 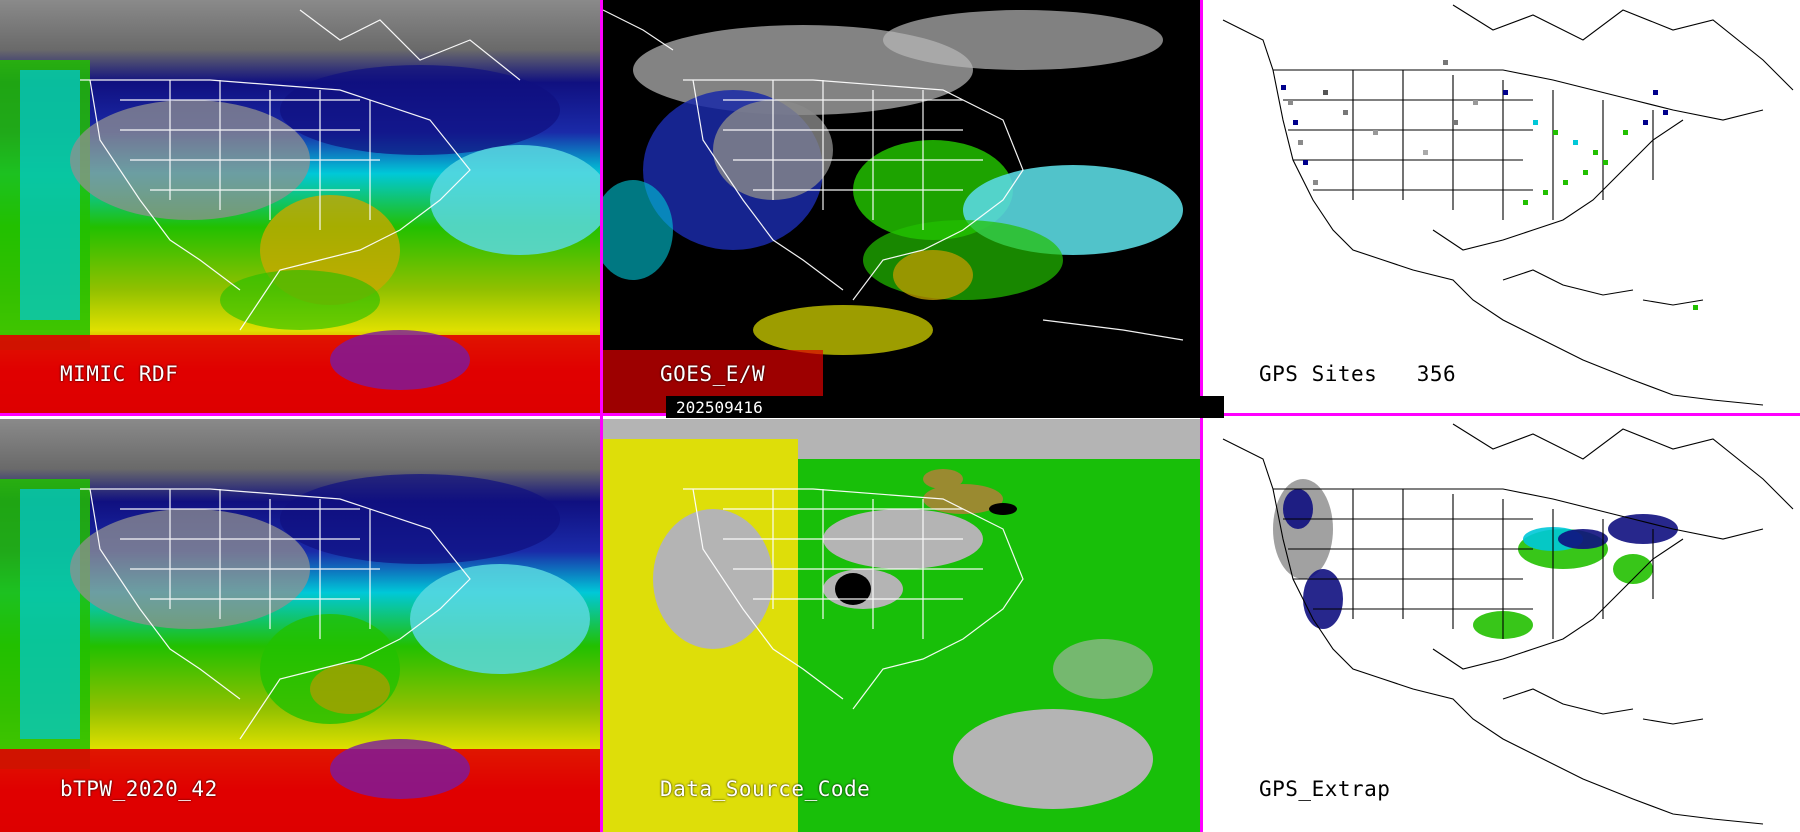 What do you see at coordinates (119, 374) in the screenshot?
I see `mimic-rdf-label: MIMIC RDF` at bounding box center [119, 374].